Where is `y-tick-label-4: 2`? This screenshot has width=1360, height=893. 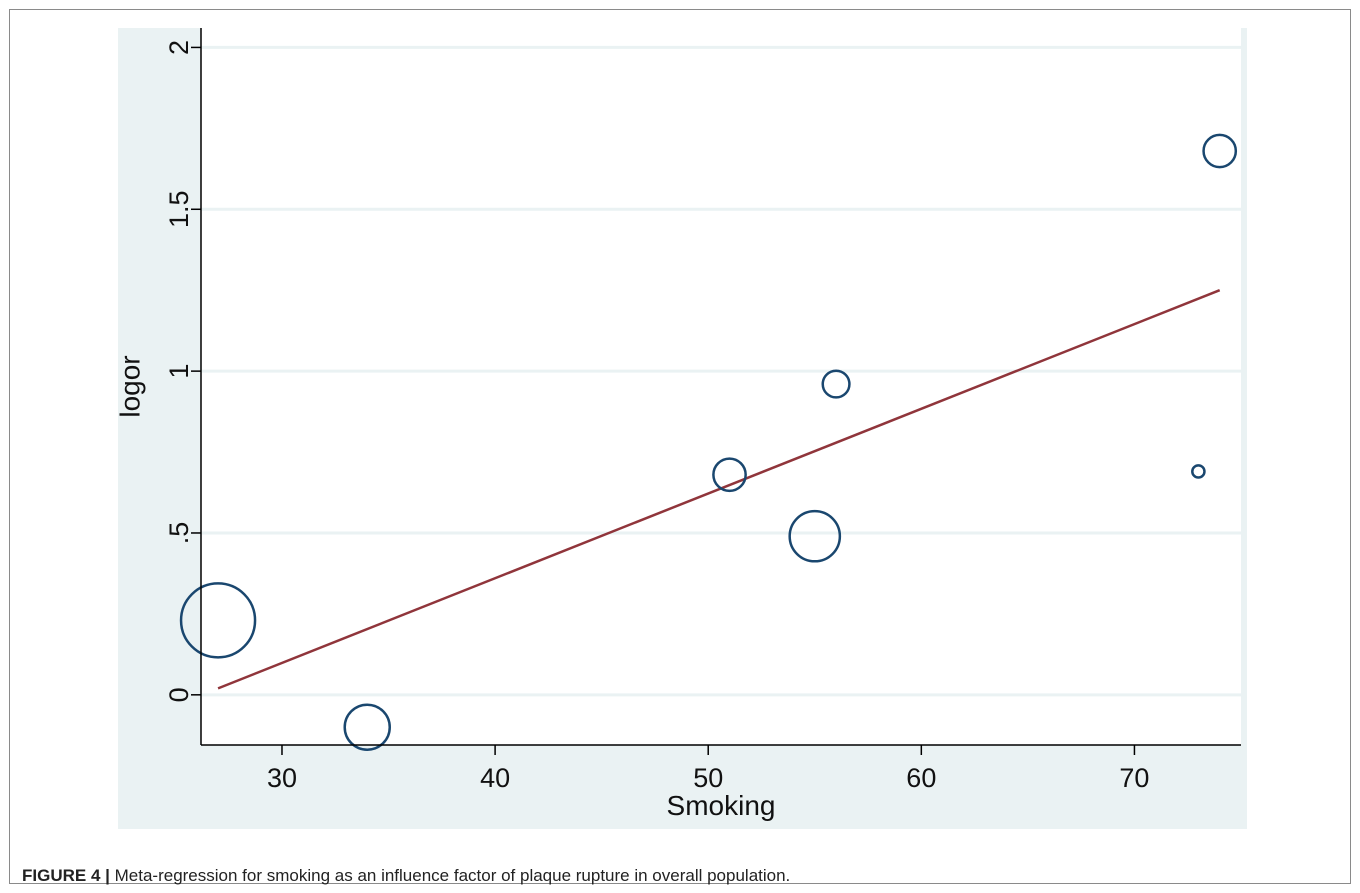 y-tick-label-4: 2 is located at coordinates (179, 47).